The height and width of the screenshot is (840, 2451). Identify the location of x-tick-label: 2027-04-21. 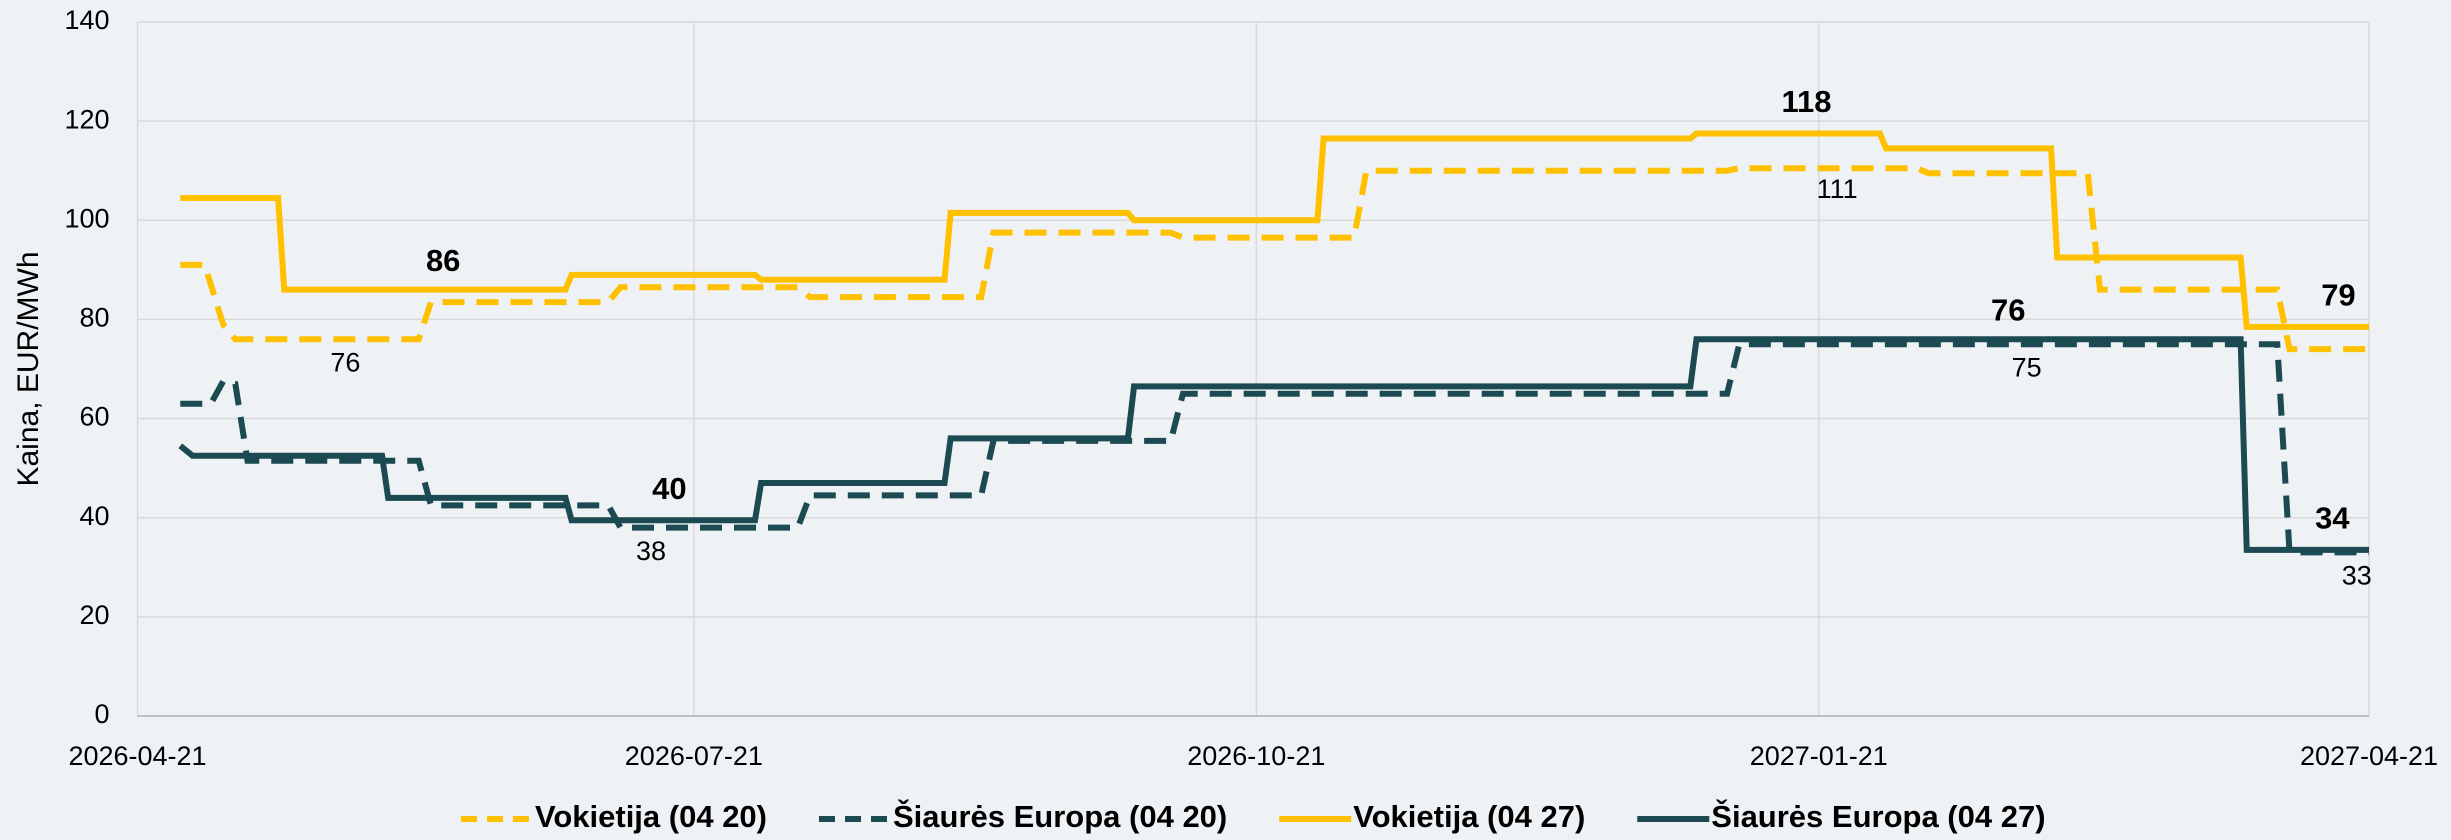
(2369, 756).